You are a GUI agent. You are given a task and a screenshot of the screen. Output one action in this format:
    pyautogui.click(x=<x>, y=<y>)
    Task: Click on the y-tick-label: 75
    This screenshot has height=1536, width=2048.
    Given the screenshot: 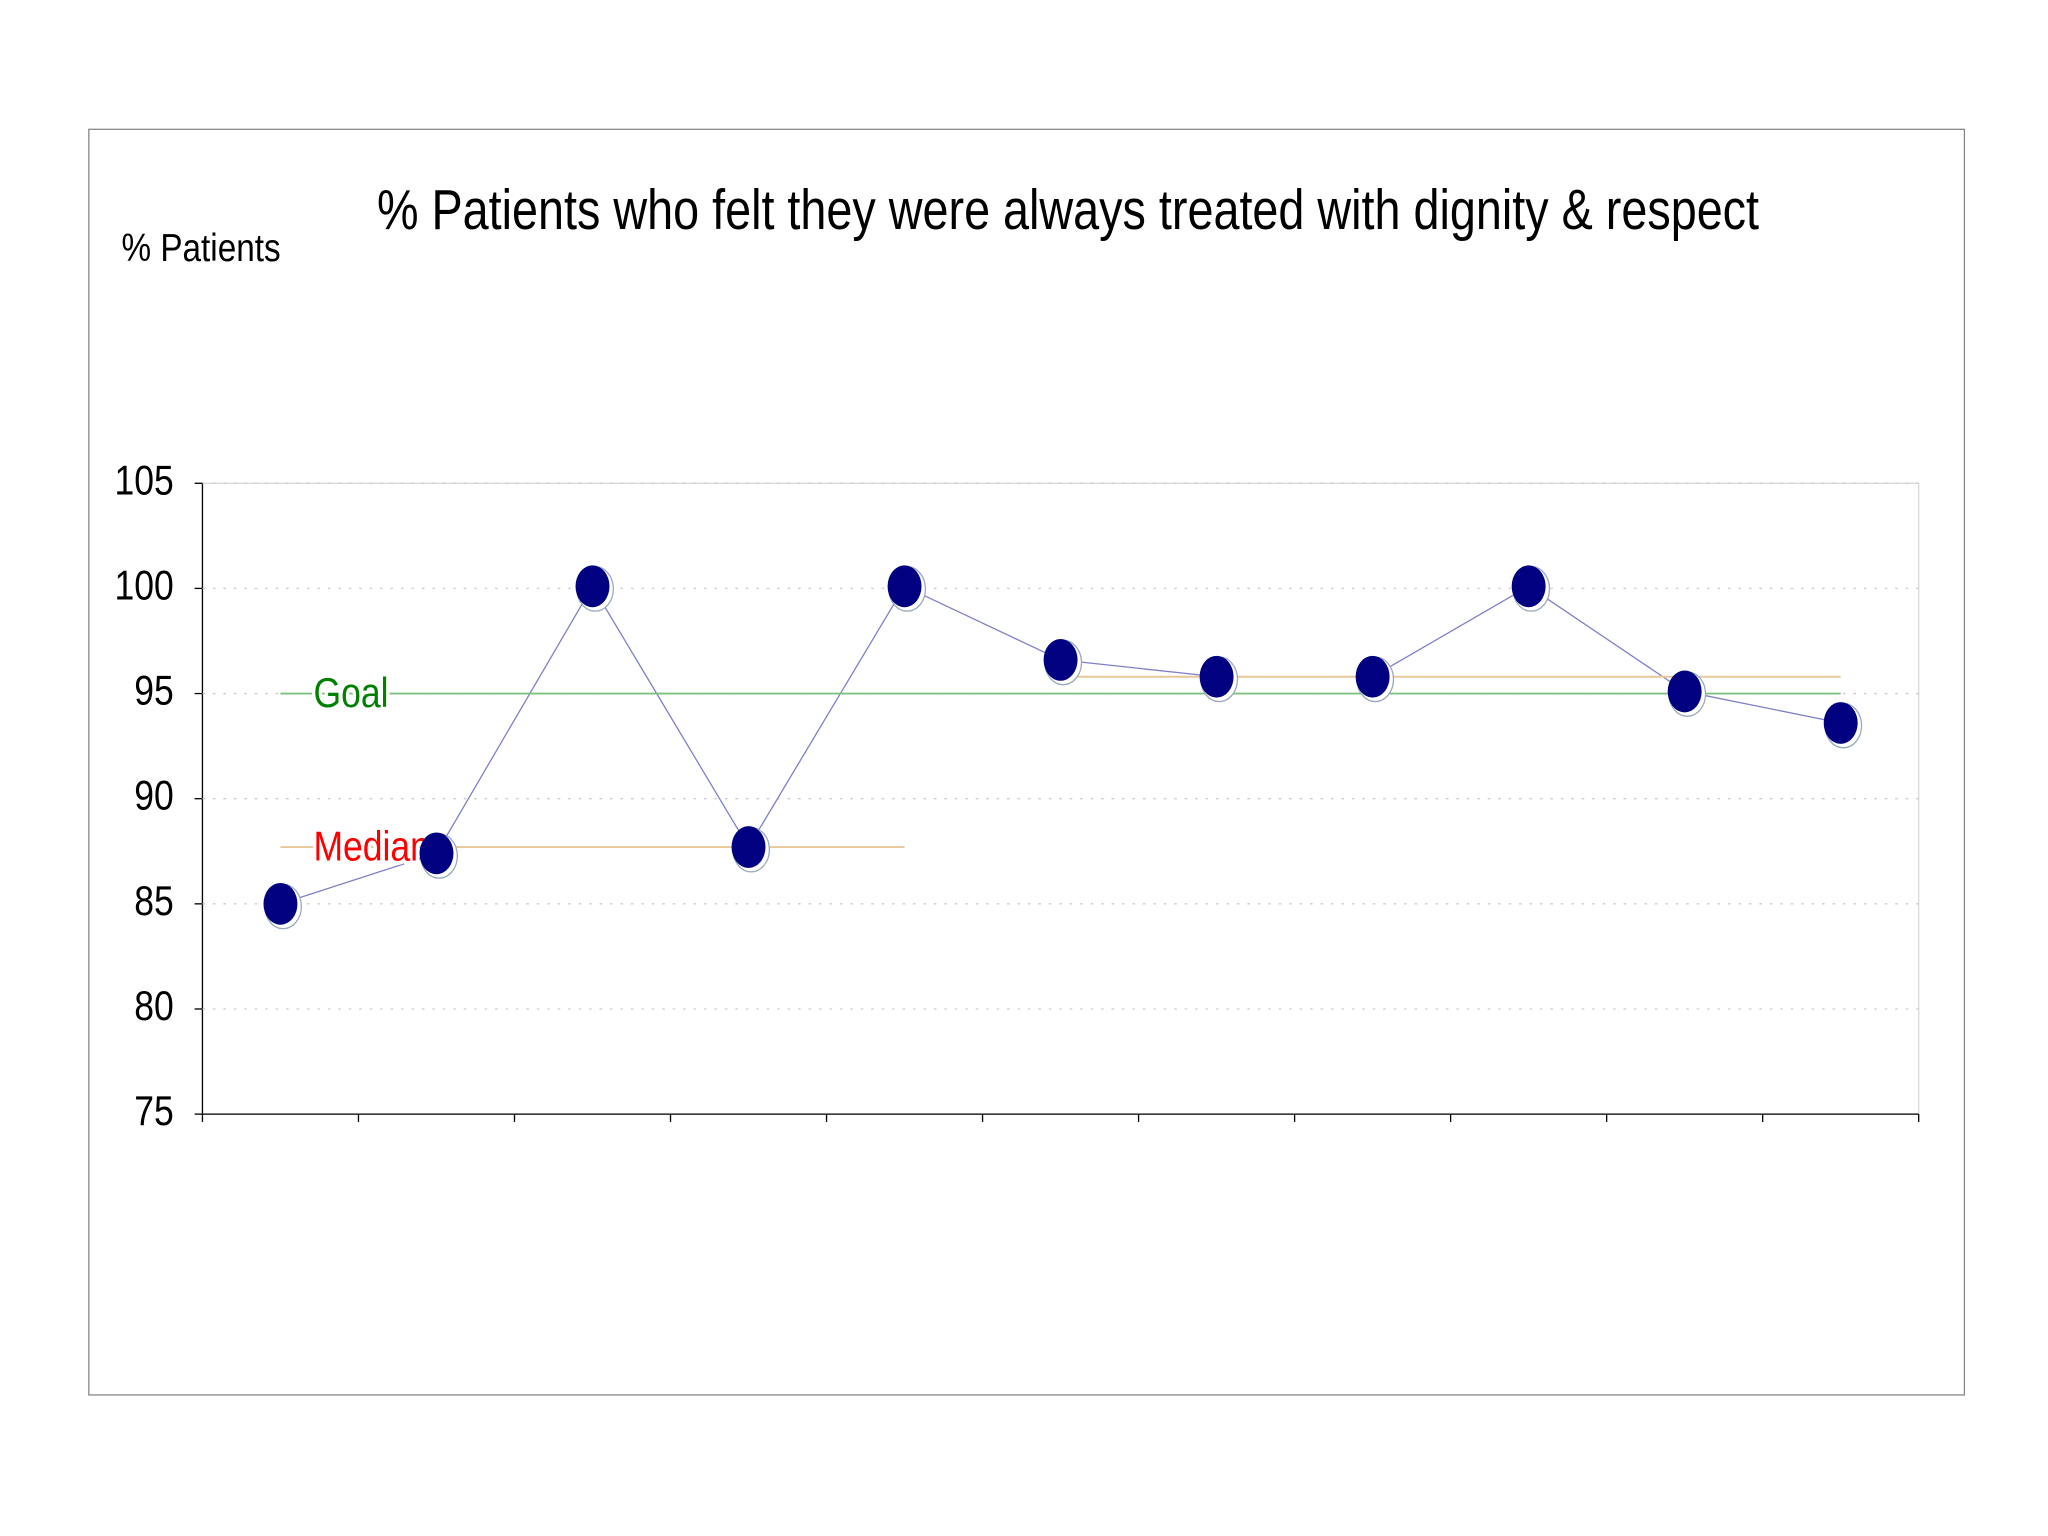 What is the action you would take?
    pyautogui.click(x=153, y=1112)
    